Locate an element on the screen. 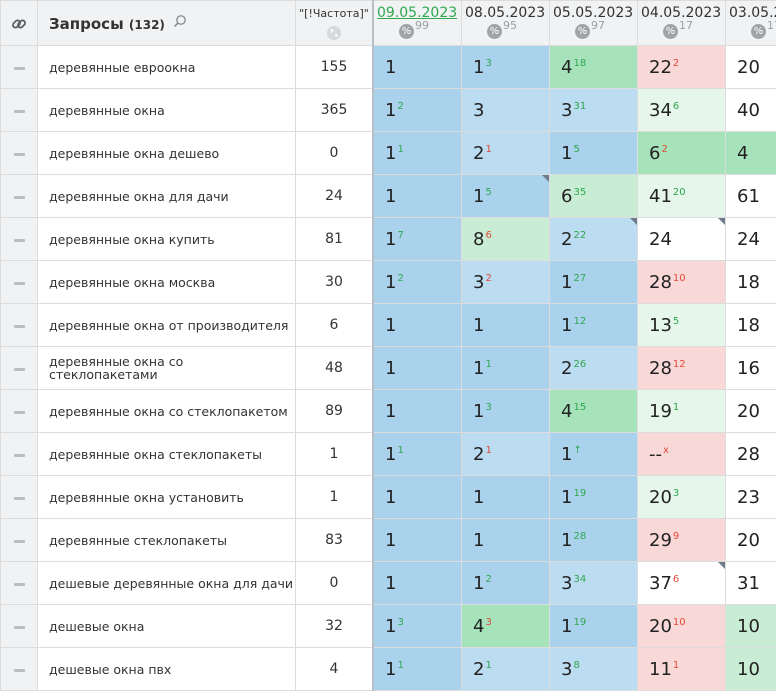  position-cell: 418 is located at coordinates (593, 67).